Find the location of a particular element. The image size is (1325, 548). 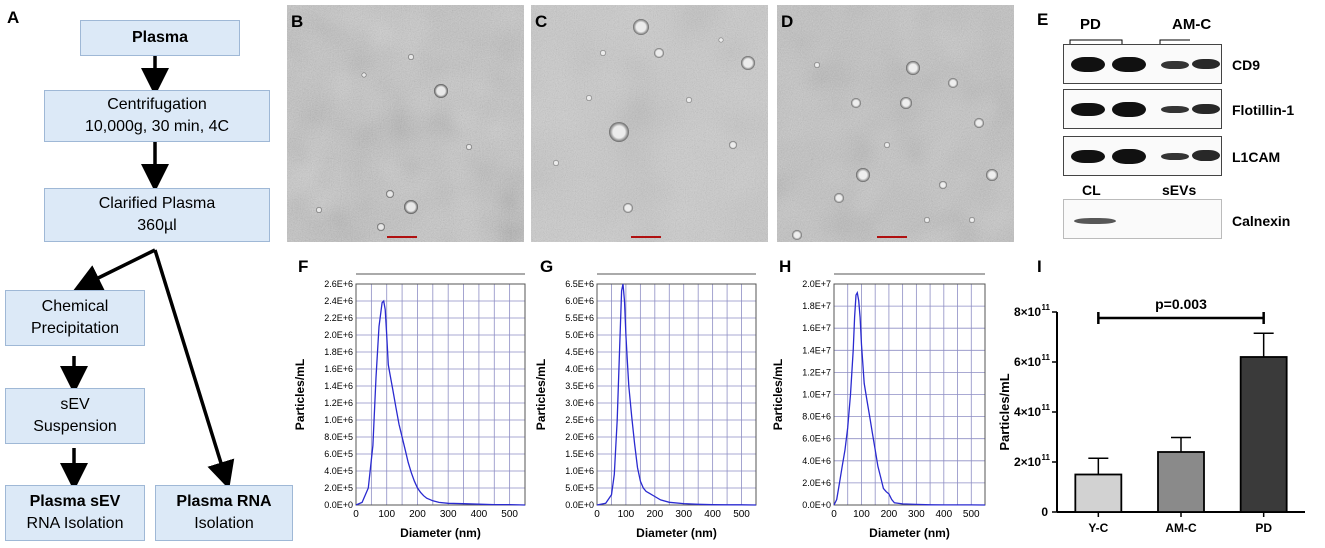

tem-image-b: B is located at coordinates (405, 123).